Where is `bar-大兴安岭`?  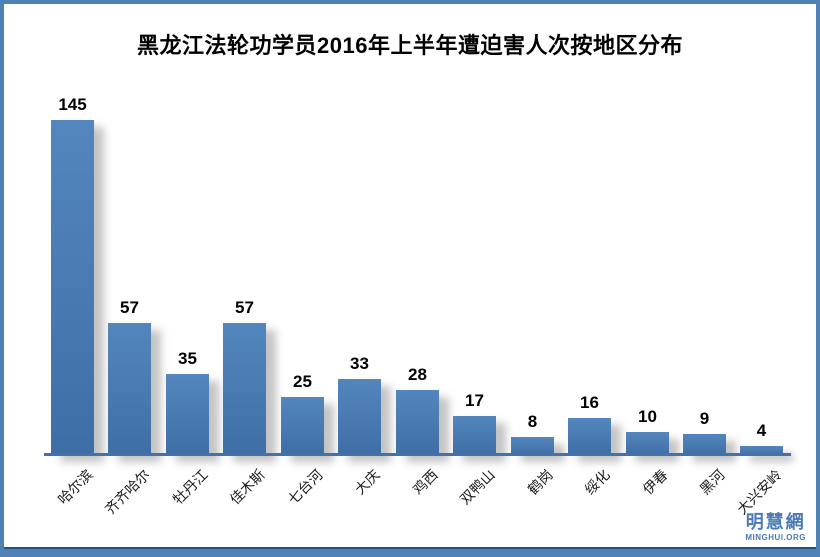 bar-大兴安岭 is located at coordinates (761, 450).